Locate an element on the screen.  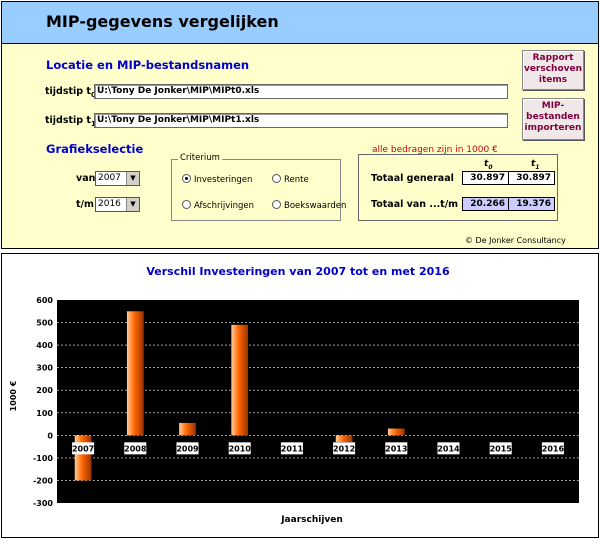
y-tick-label: 400 is located at coordinates (44, 345).